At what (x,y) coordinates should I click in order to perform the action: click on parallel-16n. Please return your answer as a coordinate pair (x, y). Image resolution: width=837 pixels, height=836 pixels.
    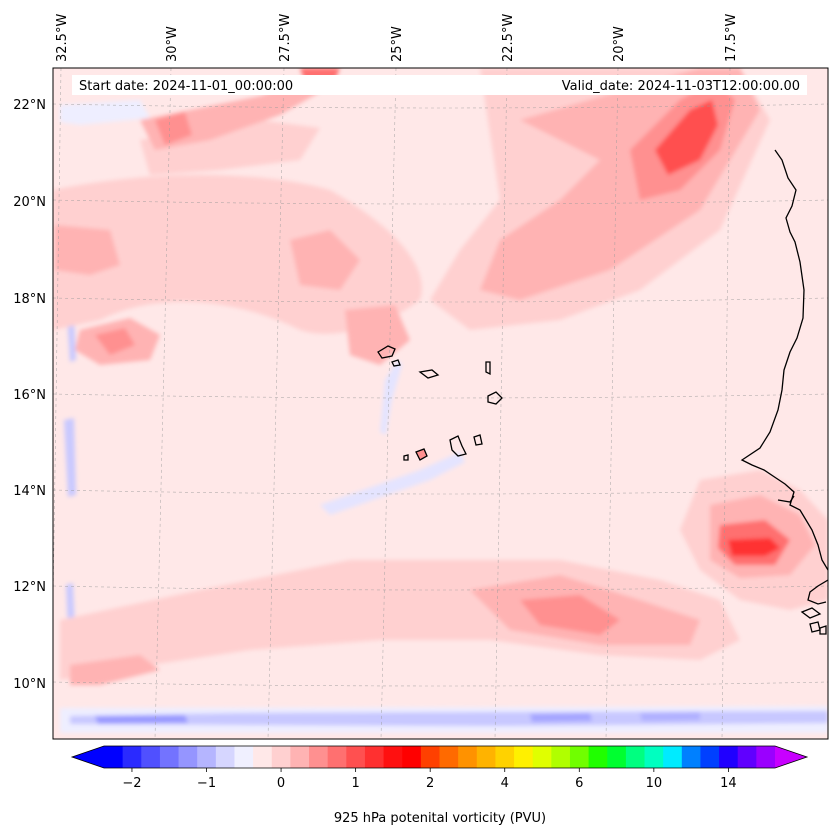
    Looking at the image, I should click on (440, 396).